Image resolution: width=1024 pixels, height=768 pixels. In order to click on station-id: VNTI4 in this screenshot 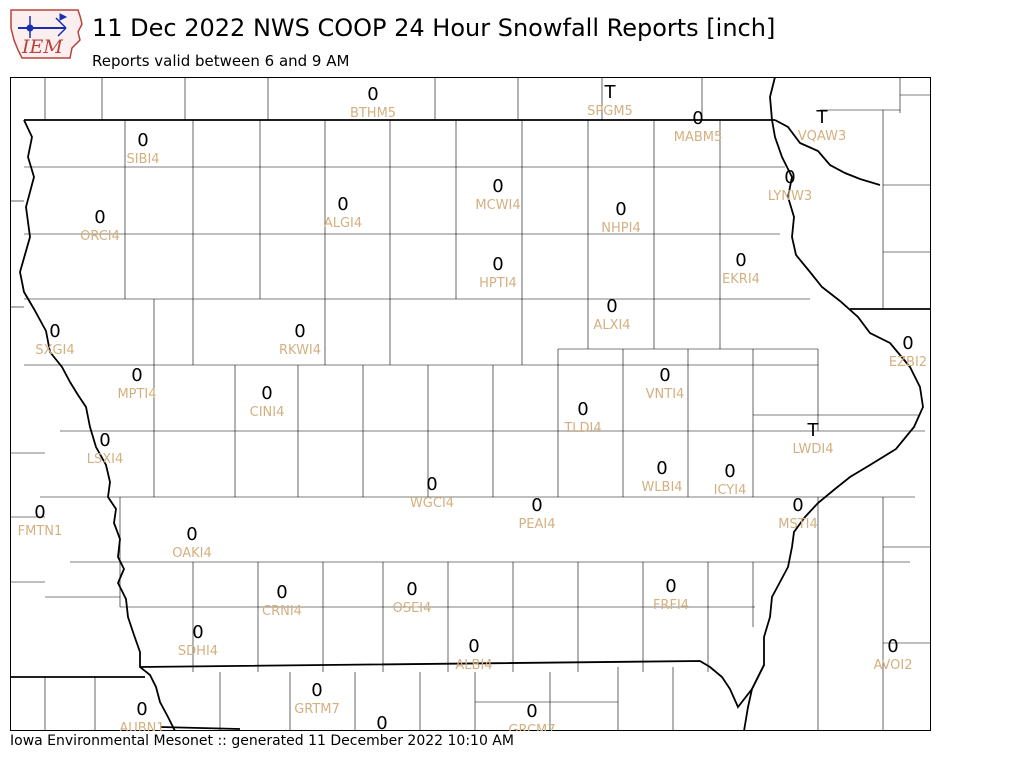, I will do `click(665, 394)`.